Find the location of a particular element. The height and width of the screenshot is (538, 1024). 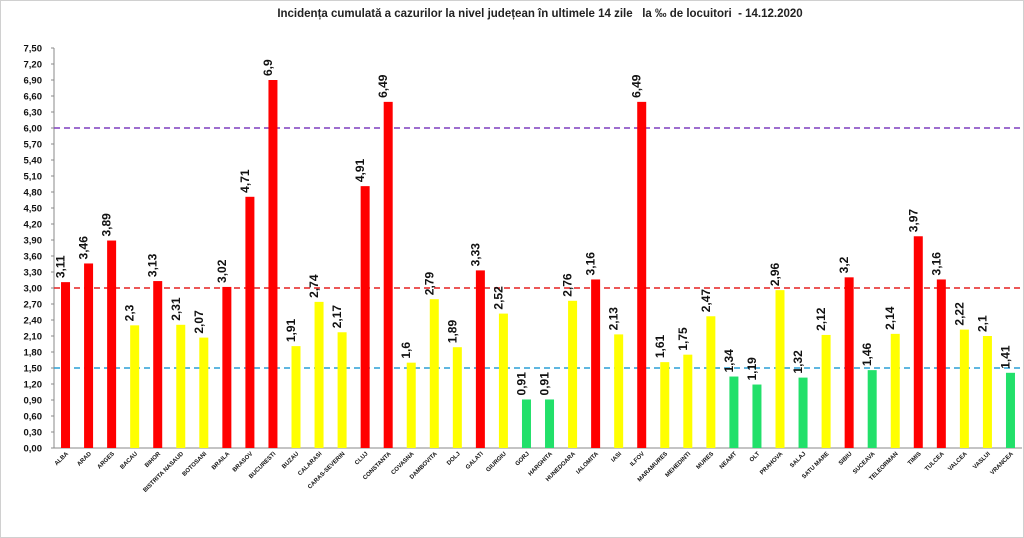

category-label: OLT is located at coordinates (755, 457).